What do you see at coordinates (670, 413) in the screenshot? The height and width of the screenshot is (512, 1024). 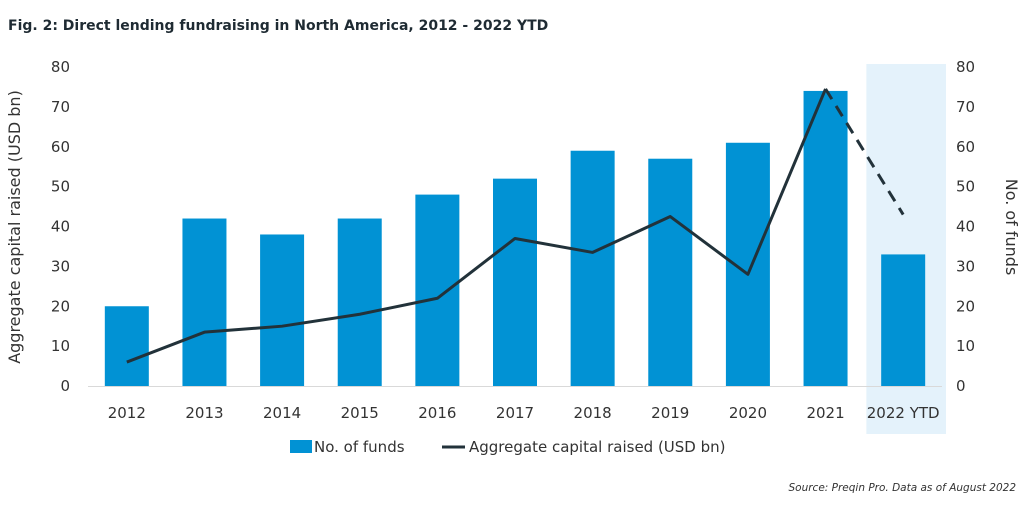 I see `x-tick-label: 2019` at bounding box center [670, 413].